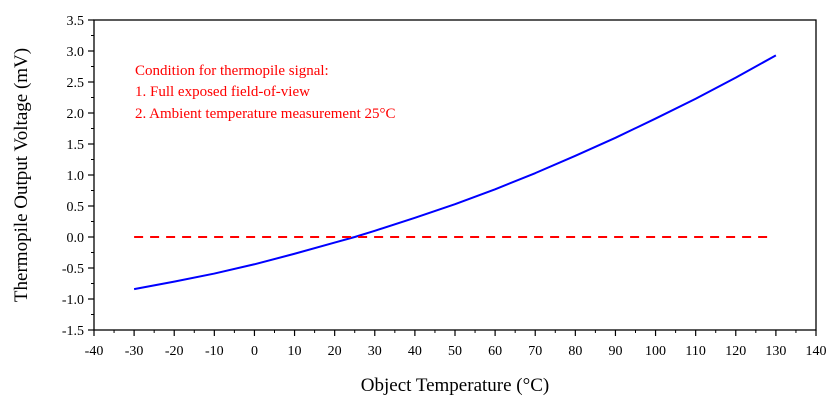 This screenshot has width=839, height=400. Describe the element at coordinates (455, 385) in the screenshot. I see `x-axis-title: Object Temperature (°C)` at that location.